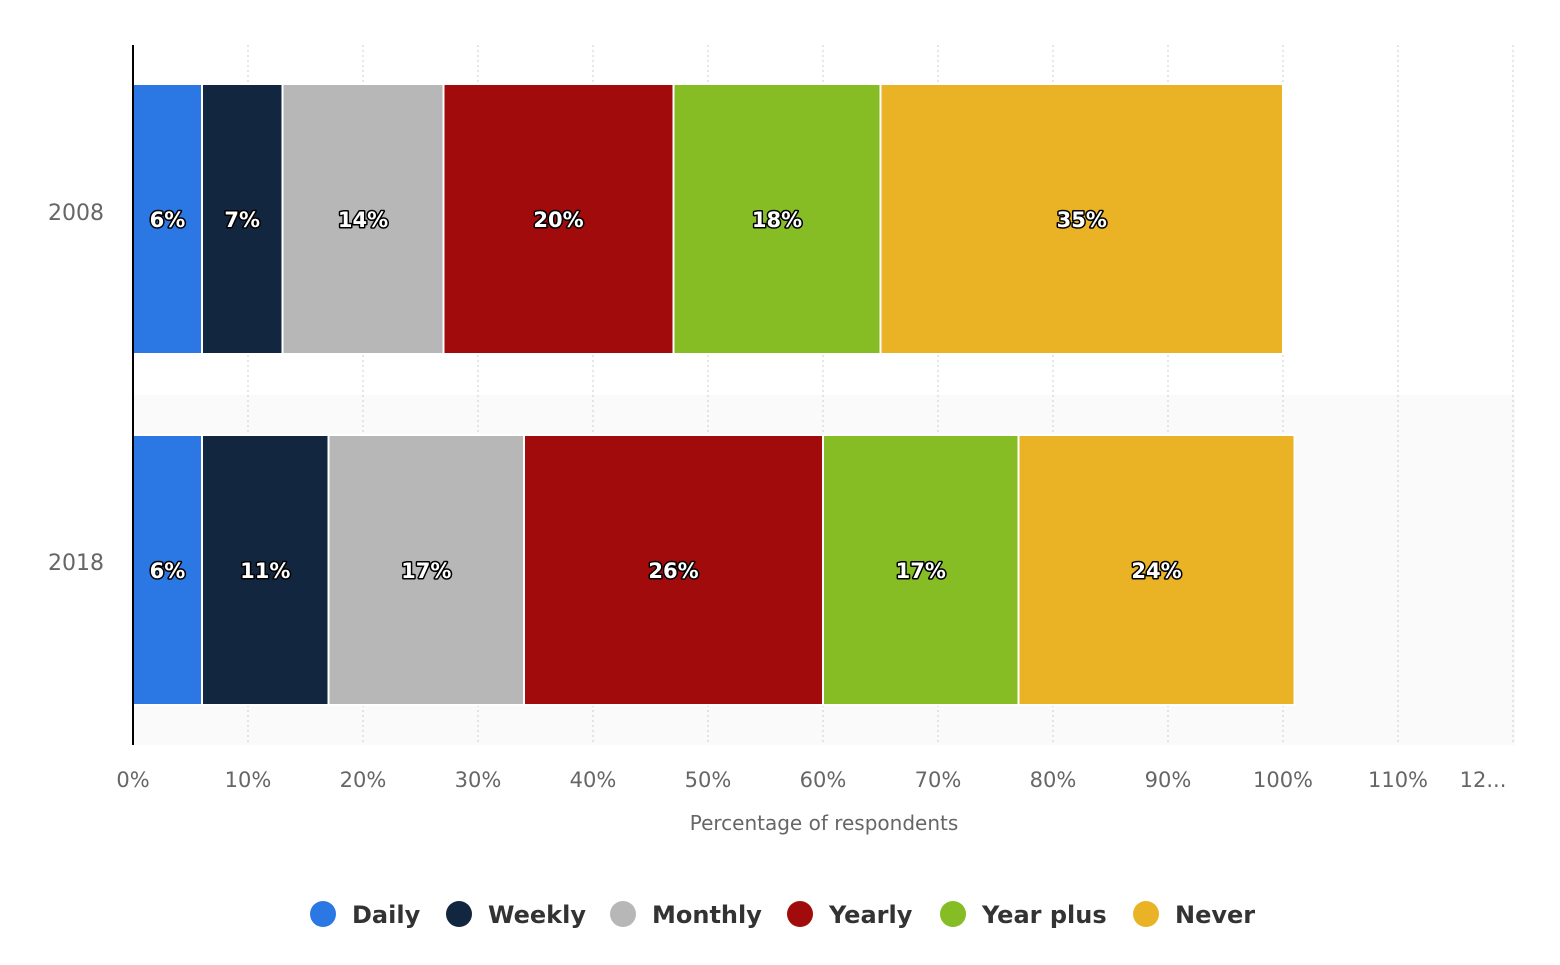  What do you see at coordinates (76, 563) in the screenshot?
I see `category-label: 2018` at bounding box center [76, 563].